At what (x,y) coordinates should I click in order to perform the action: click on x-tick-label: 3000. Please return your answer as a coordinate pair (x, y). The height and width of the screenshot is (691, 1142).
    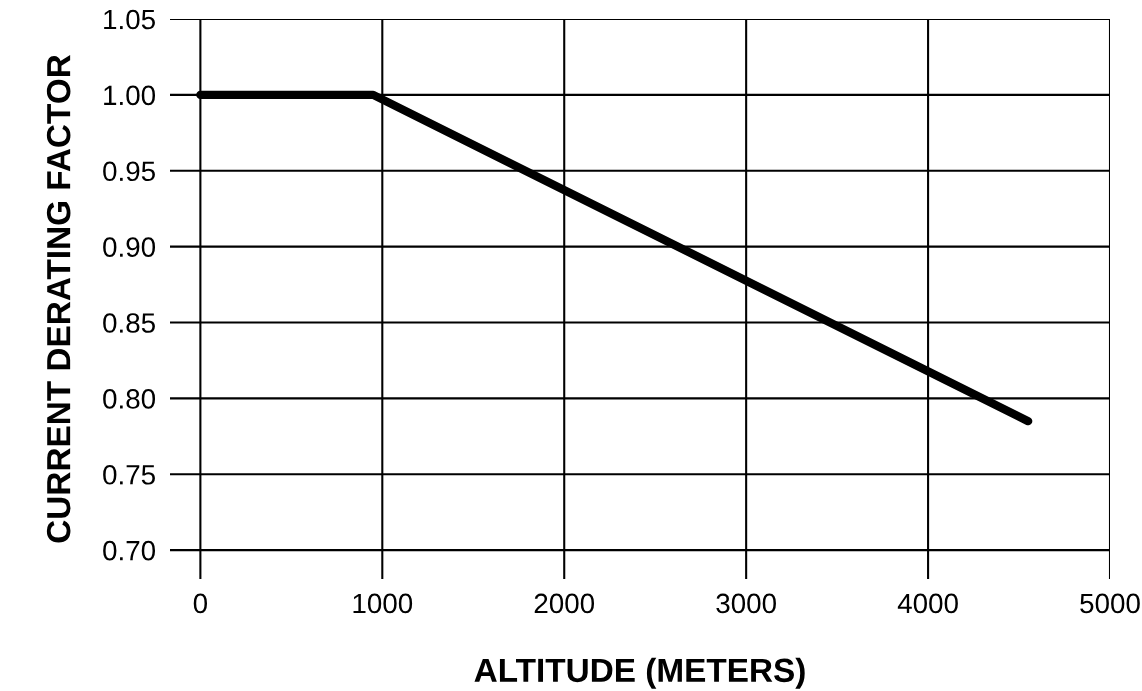
    Looking at the image, I should click on (746, 603).